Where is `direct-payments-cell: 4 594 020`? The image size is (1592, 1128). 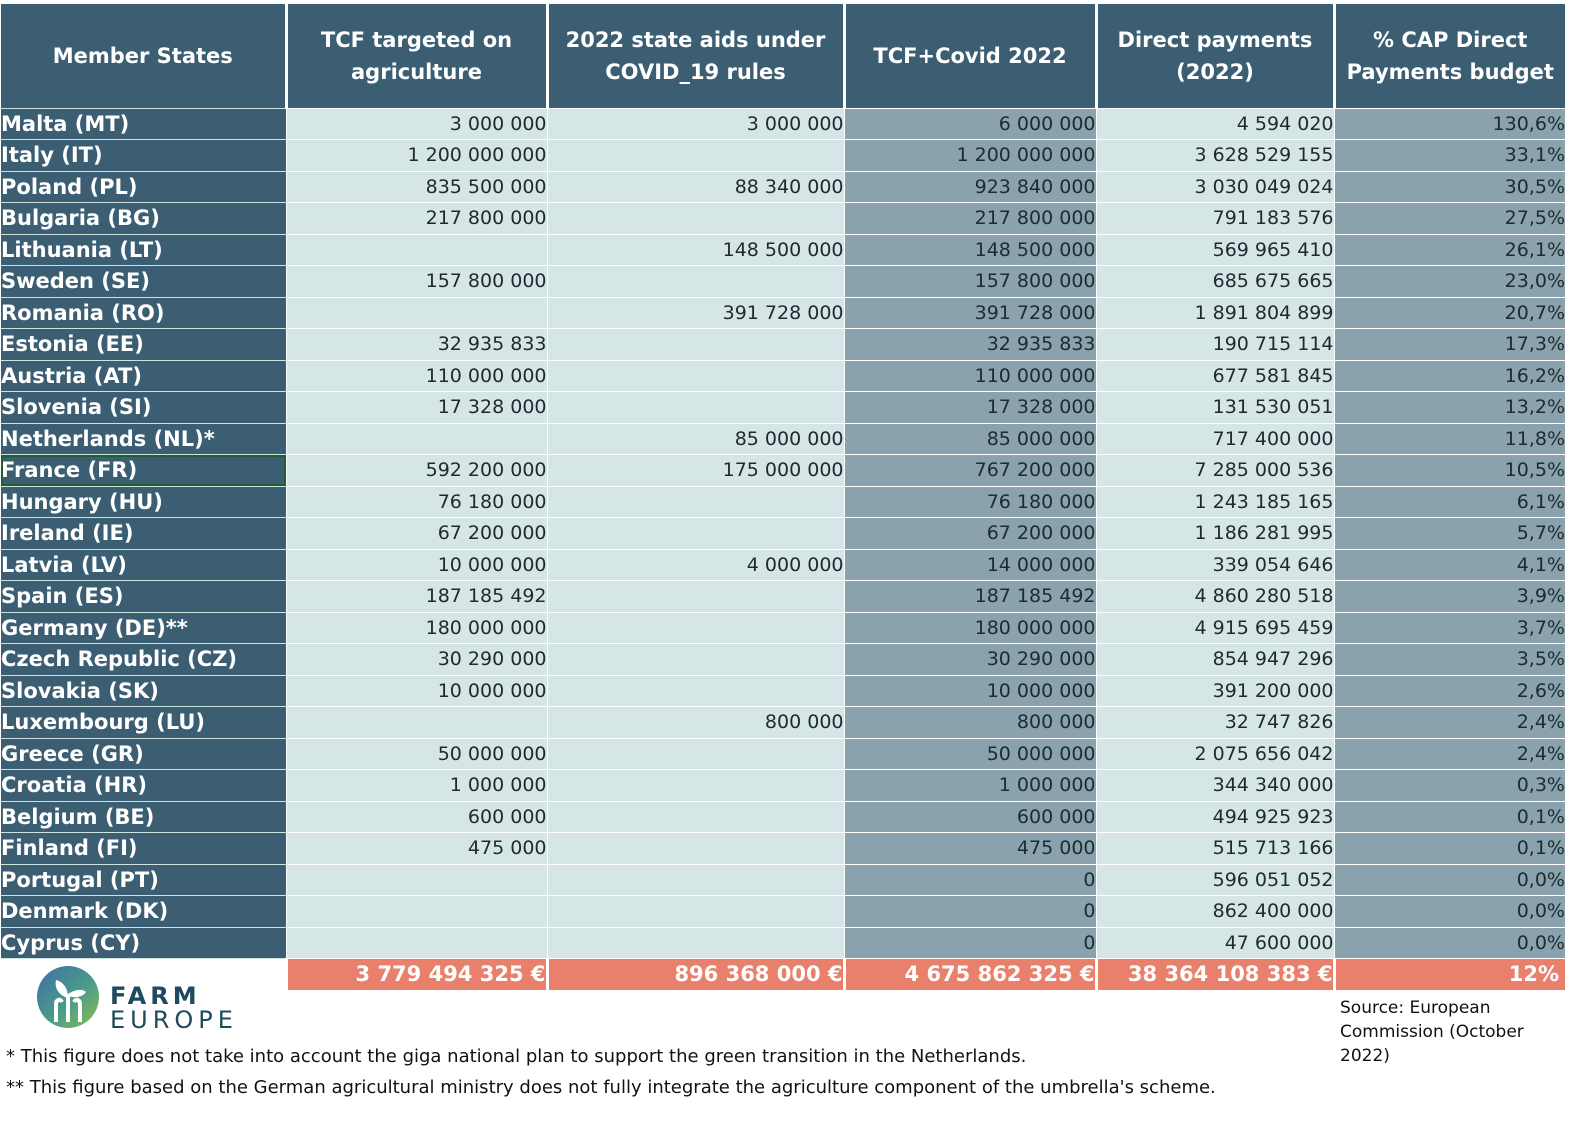
direct-payments-cell: 4 594 020 is located at coordinates (1214, 123).